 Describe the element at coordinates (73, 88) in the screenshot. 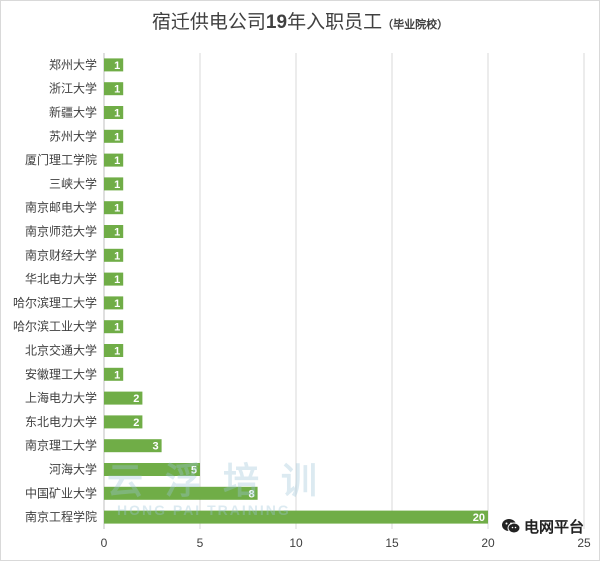

I see `category-label: 浙江大学` at that location.